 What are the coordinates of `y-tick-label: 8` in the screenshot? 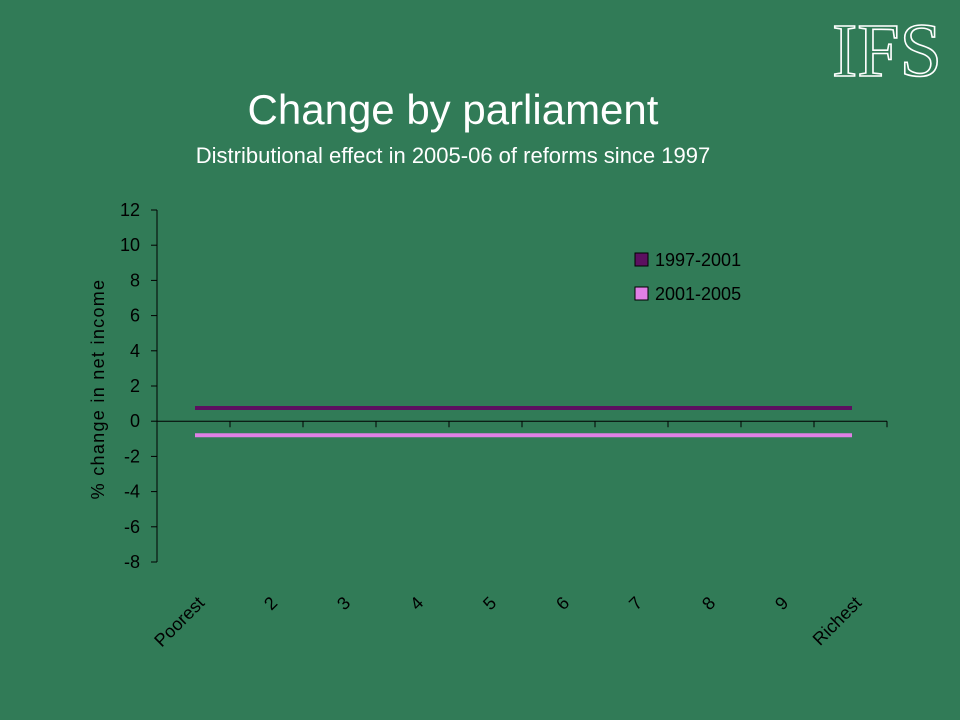 It's located at (135, 280).